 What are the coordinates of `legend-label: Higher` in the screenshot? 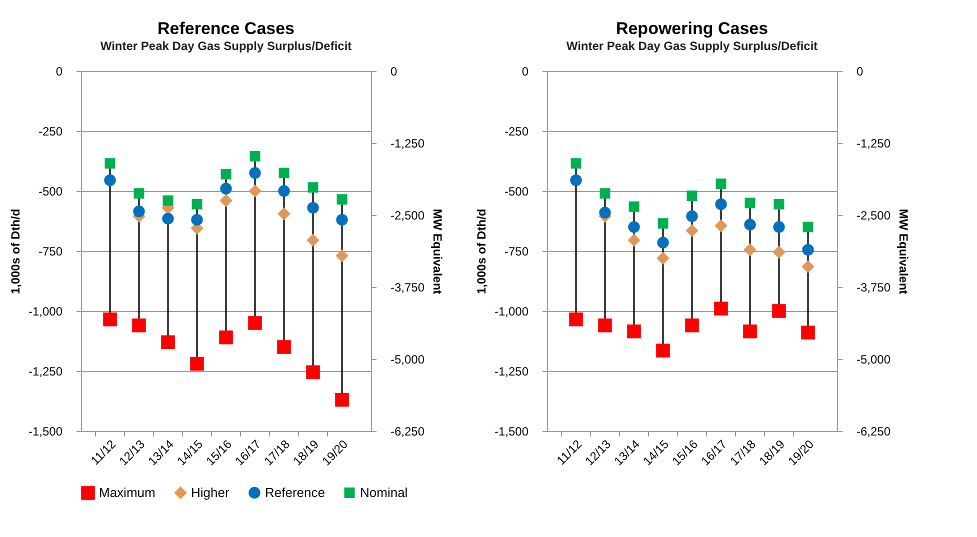 It's located at (210, 492).